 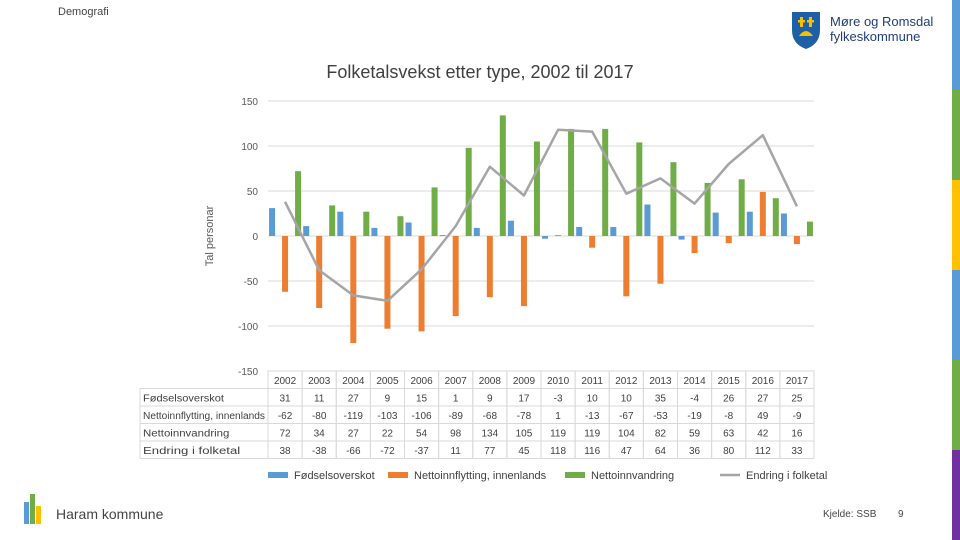 I want to click on data-label: 9, so click(x=490, y=399).